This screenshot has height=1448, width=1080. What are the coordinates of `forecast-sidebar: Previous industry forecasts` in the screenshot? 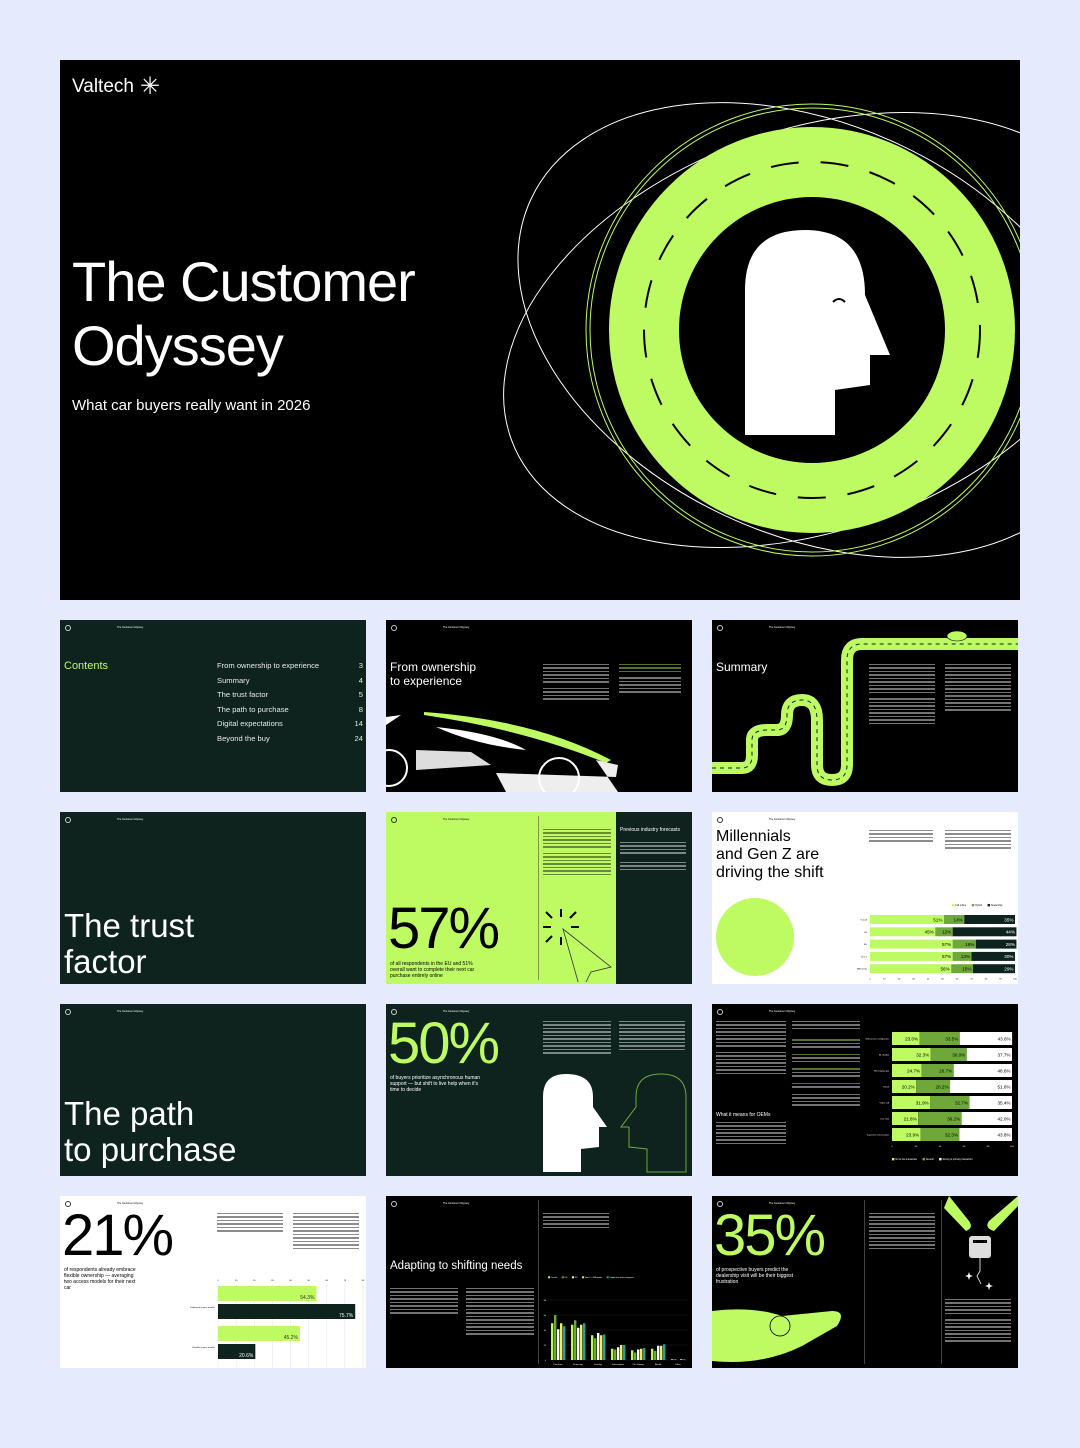 It's located at (654, 898).